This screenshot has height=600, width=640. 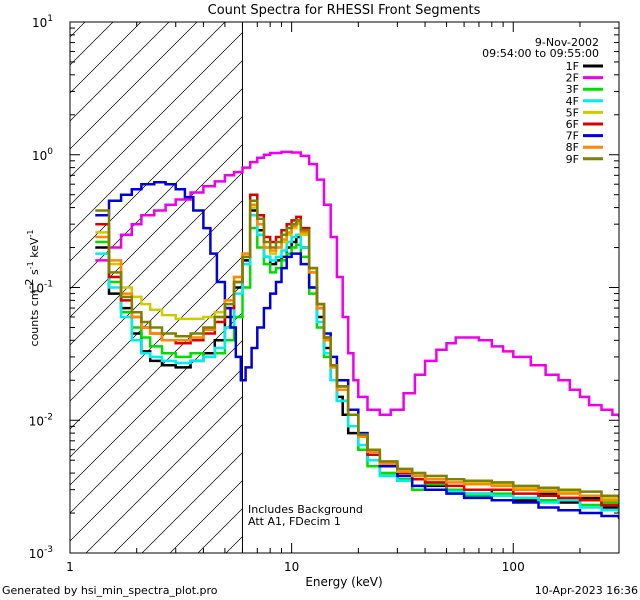 I want to click on x-tick-label: 1, so click(x=70, y=567).